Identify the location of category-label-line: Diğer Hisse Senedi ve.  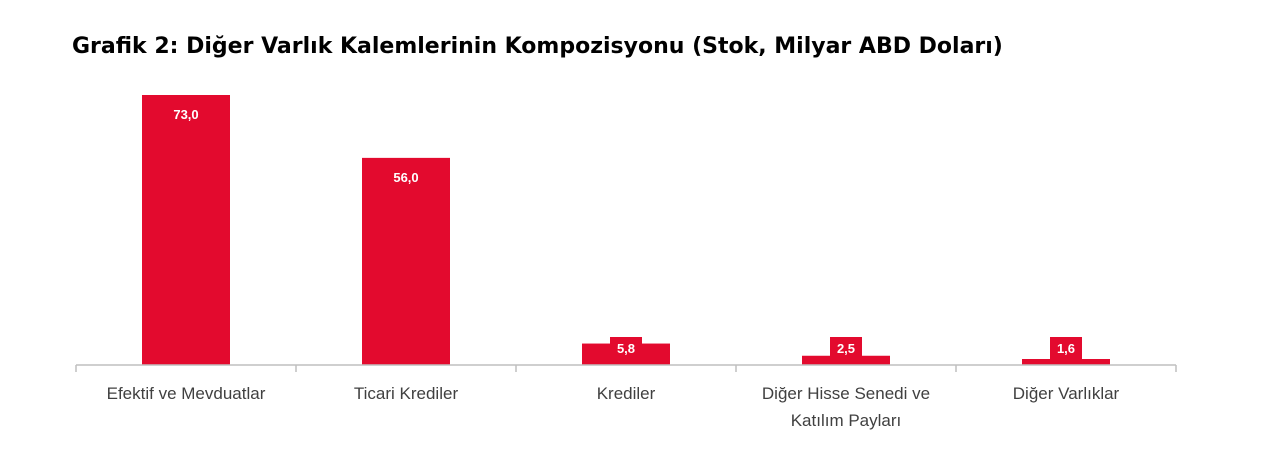
(846, 393).